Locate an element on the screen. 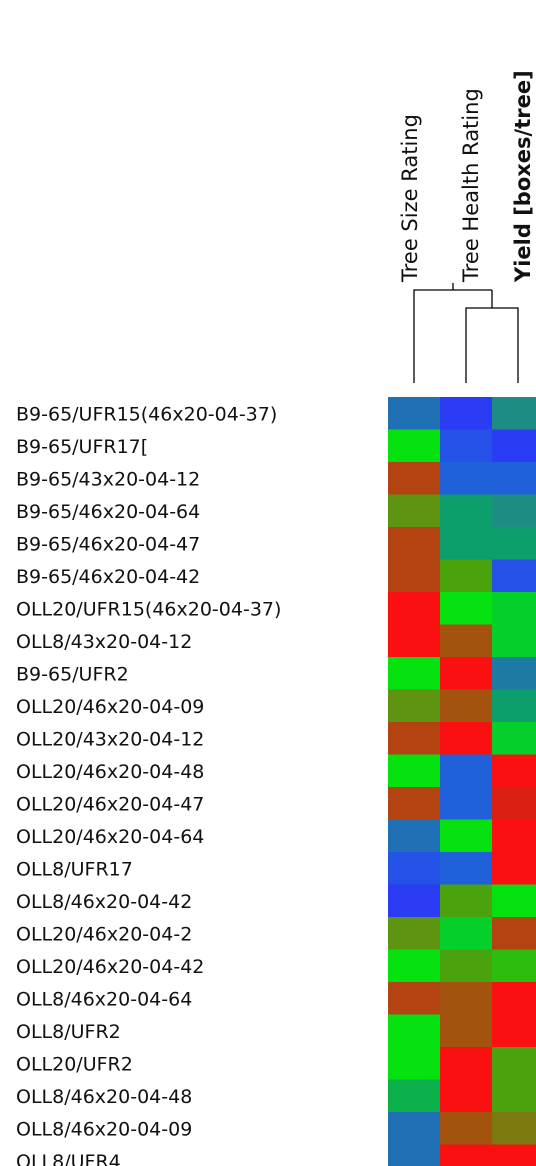  column-label: Tree Health Rating is located at coordinates (471, 185).